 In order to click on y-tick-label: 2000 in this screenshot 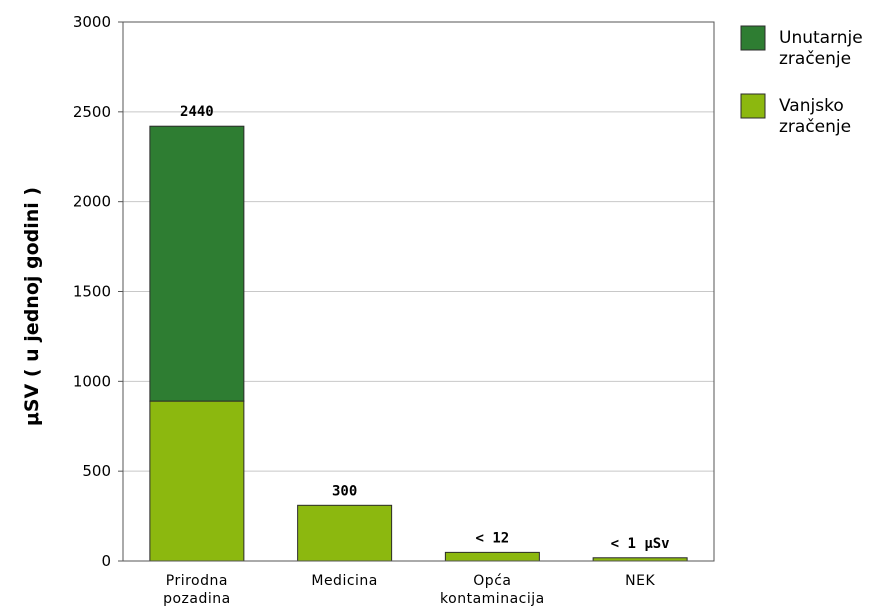, I will do `click(92, 202)`.